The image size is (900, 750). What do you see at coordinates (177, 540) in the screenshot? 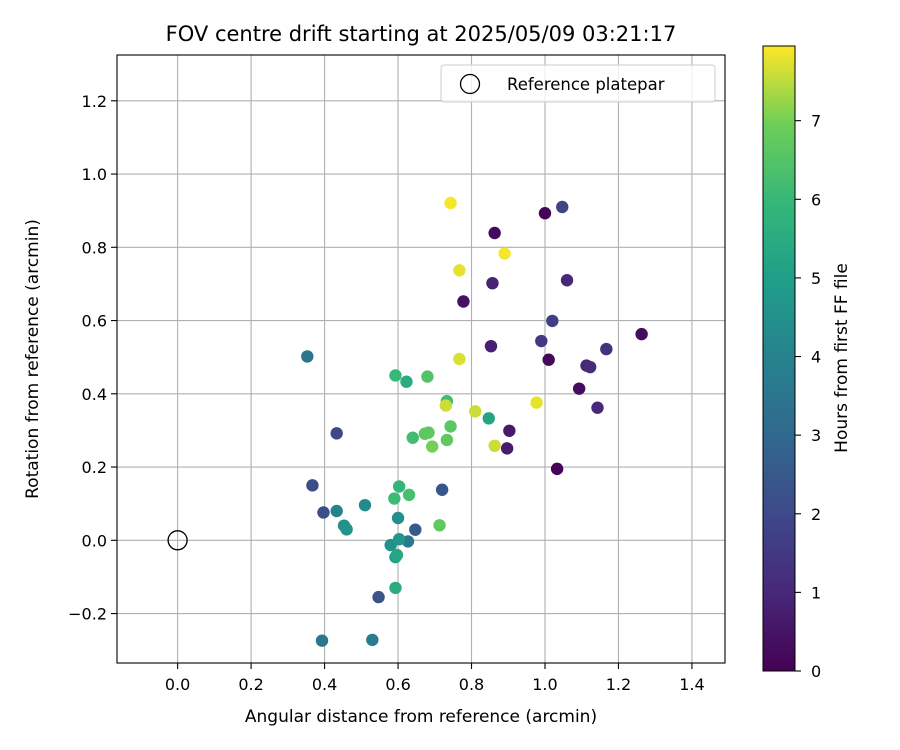
I see `reference-point-marker` at bounding box center [177, 540].